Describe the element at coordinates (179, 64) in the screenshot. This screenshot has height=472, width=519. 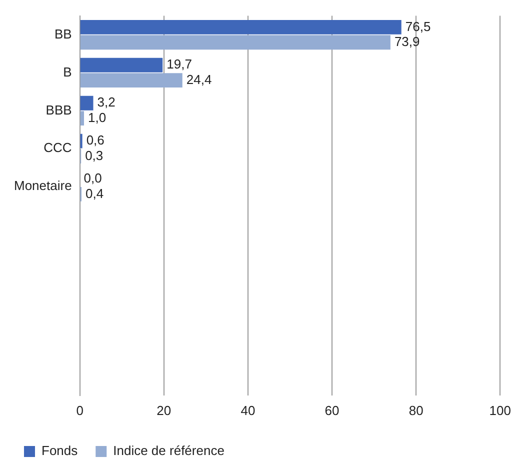
I see `data-label: 19,7` at that location.